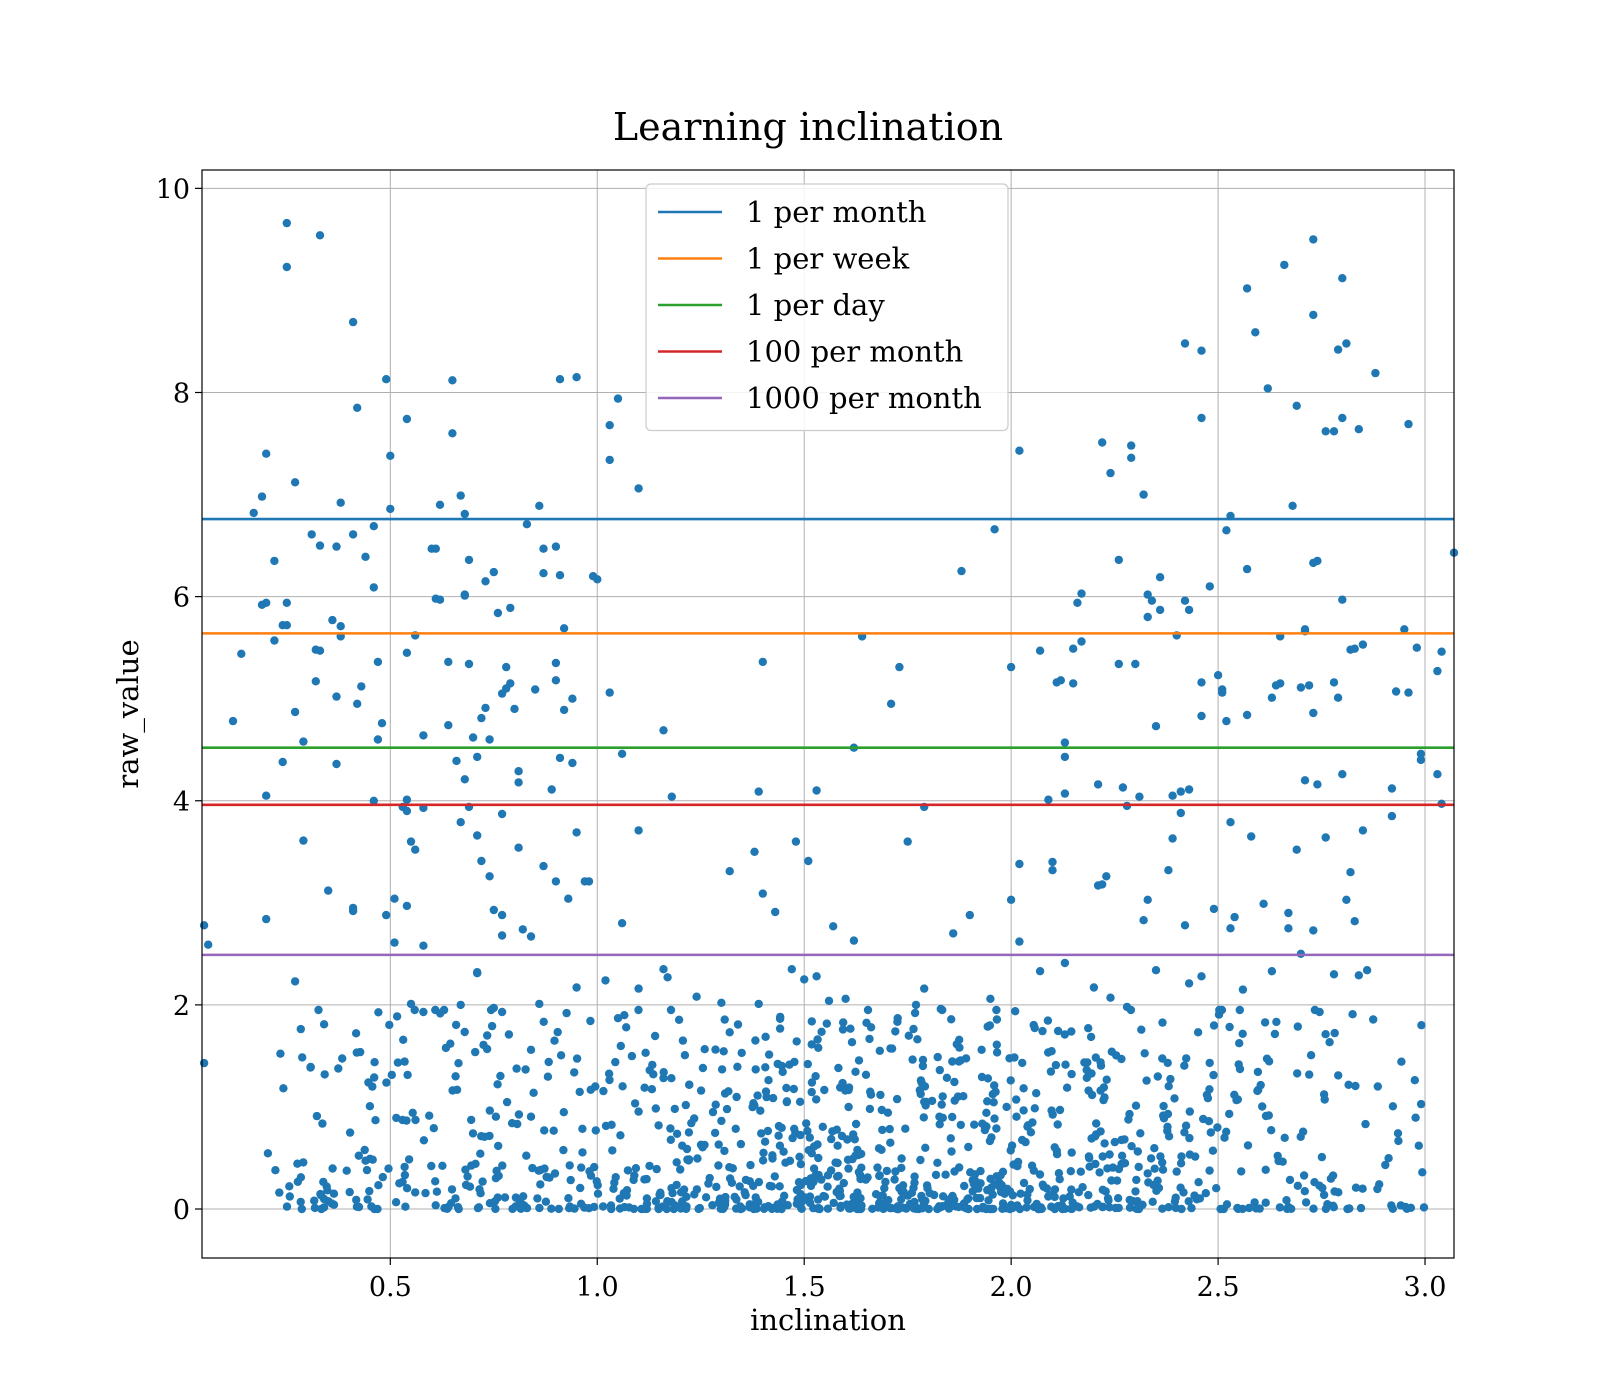 The width and height of the screenshot is (1600, 1400). Describe the element at coordinates (804, 1287) in the screenshot. I see `x-tick-label: 1.5` at that location.